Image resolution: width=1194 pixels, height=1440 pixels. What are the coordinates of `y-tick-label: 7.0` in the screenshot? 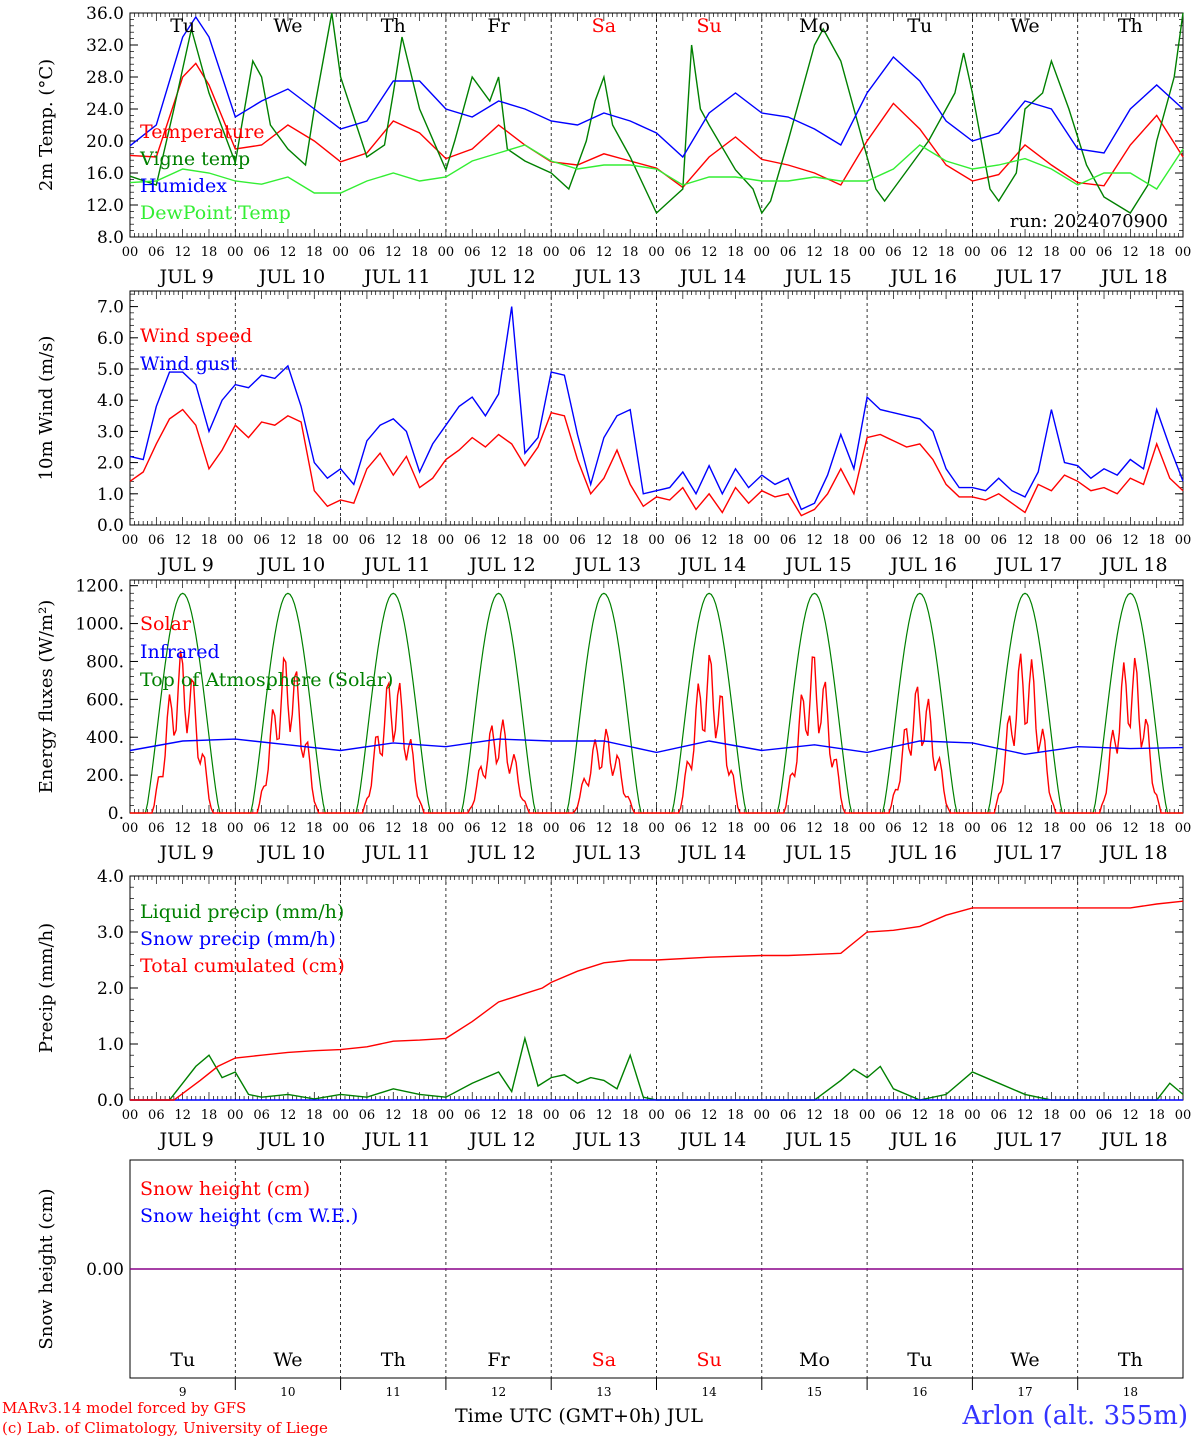 It's located at (110, 308).